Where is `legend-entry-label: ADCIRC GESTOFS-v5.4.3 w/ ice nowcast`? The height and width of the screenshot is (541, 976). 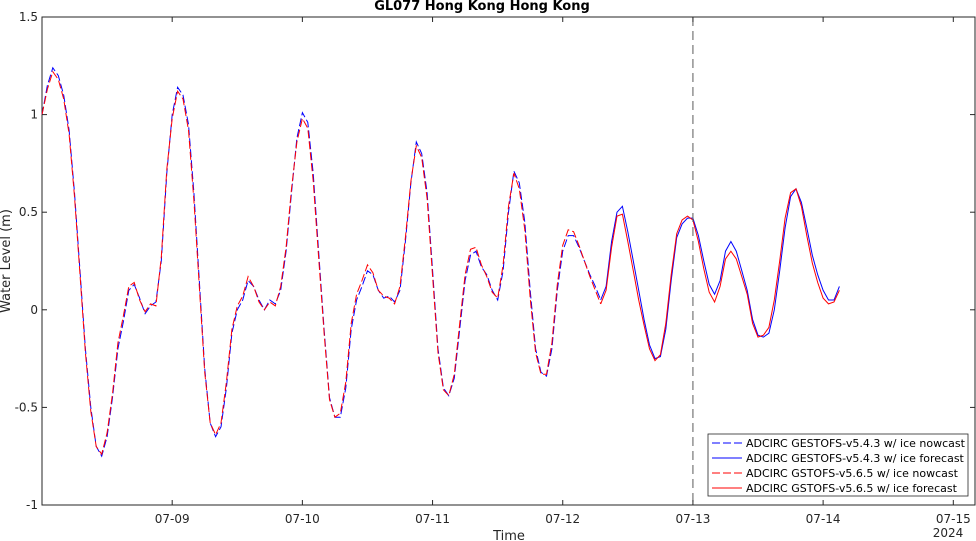
legend-entry-label: ADCIRC GESTOFS-v5.4.3 w/ ice nowcast is located at coordinates (856, 443).